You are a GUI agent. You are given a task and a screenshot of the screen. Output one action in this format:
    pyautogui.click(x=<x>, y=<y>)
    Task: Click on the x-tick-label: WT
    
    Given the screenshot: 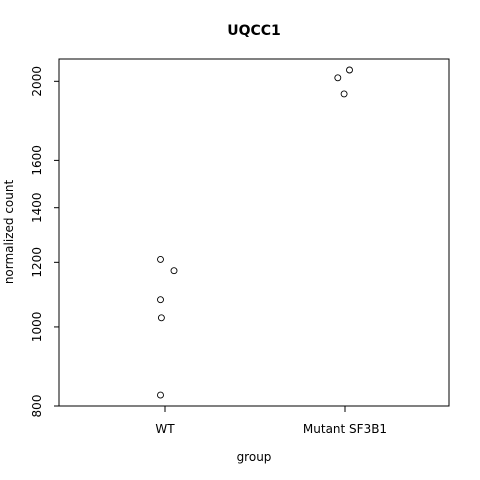 What is the action you would take?
    pyautogui.click(x=165, y=429)
    